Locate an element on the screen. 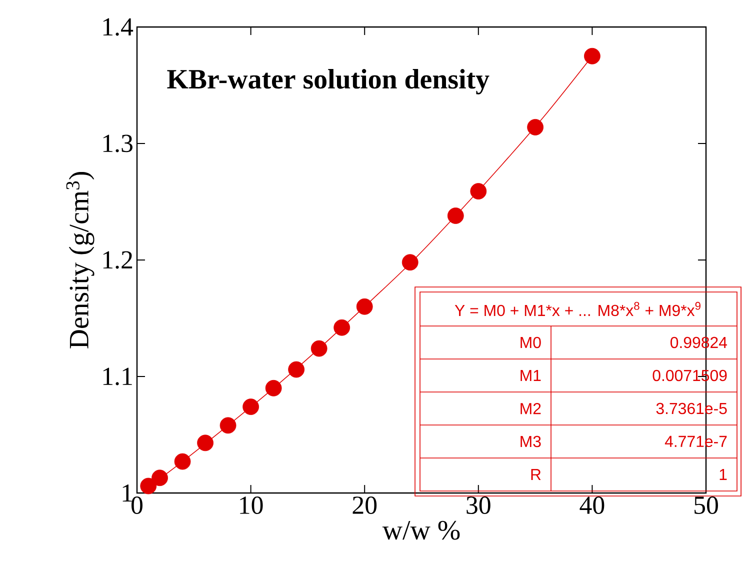 The image size is (742, 577). y-tick-label: 1.4 is located at coordinates (118, 27).